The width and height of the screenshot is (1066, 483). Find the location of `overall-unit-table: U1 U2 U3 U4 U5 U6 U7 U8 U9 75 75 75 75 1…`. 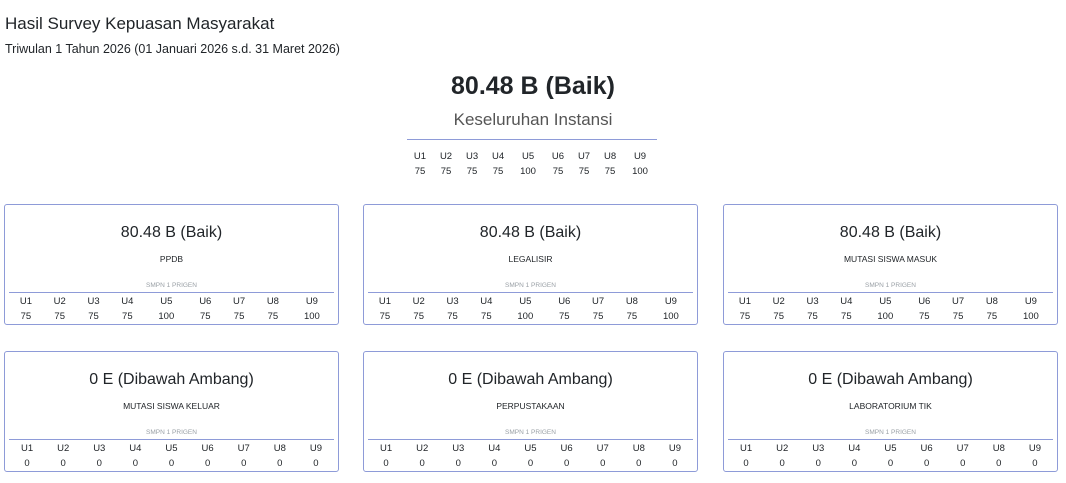

overall-unit-table: U1 U2 U3 U4 U5 U6 U7 U8 U9 75 75 75 75 1… is located at coordinates (532, 164).